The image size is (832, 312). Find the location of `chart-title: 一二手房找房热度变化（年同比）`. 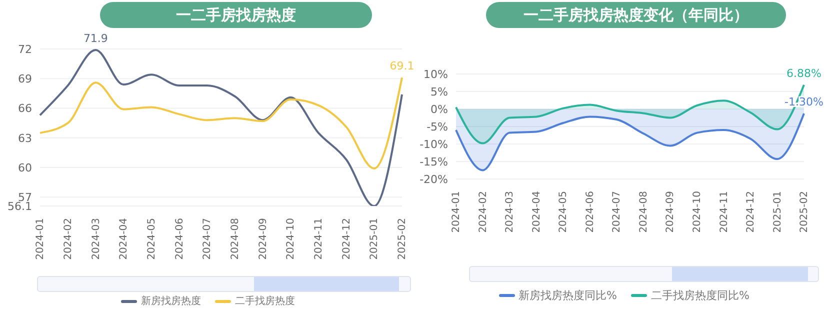

chart-title: 一二手房找房热度变化（年同比） is located at coordinates (636, 15).